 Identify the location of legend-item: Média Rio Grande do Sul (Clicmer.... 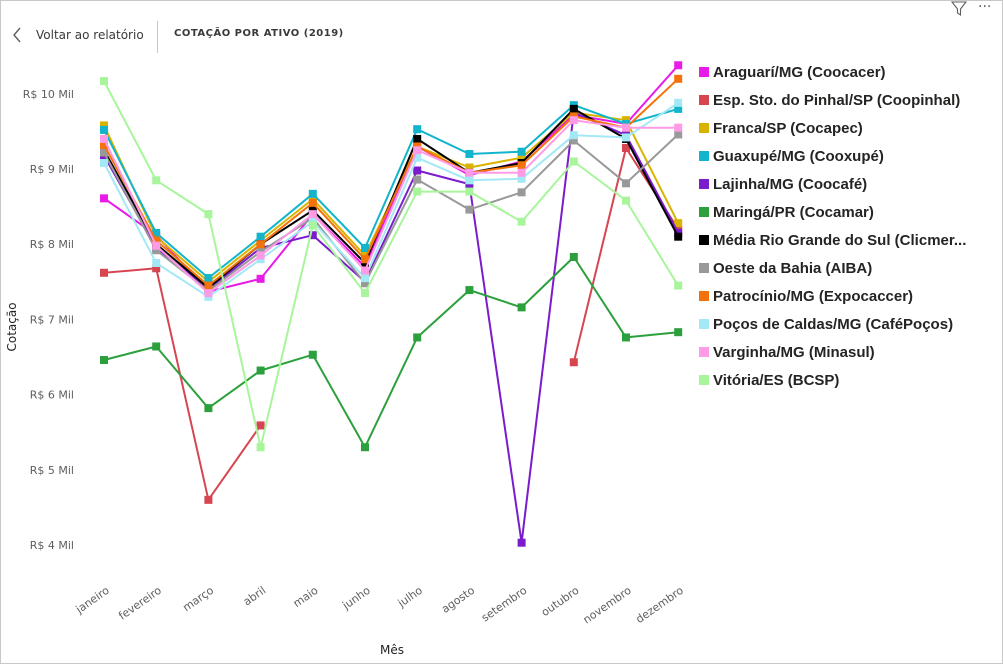
(832, 240).